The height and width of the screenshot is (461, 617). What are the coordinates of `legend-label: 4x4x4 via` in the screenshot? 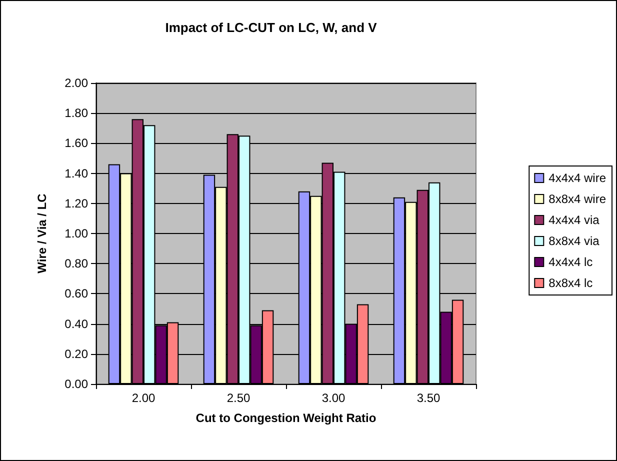 It's located at (574, 220).